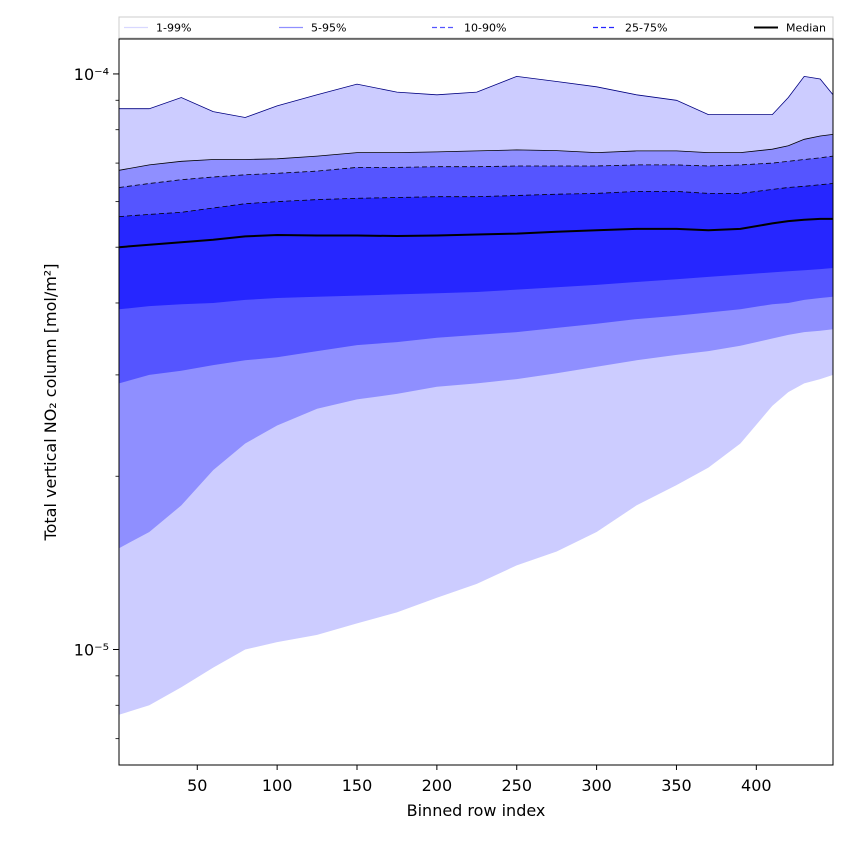 The height and width of the screenshot is (850, 850). I want to click on legend-label-10-90: 10-90%, so click(485, 28).